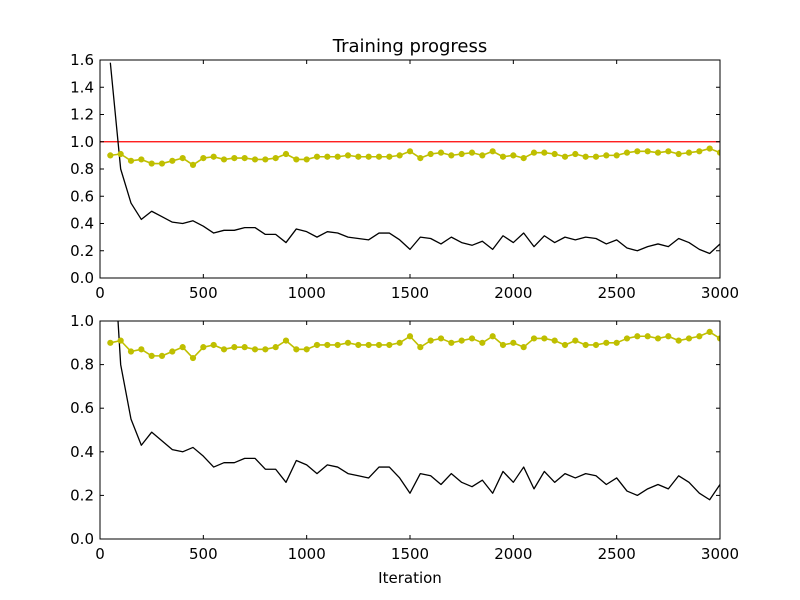  Describe the element at coordinates (82, 87) in the screenshot. I see `y-tick-label: 1.4` at that location.